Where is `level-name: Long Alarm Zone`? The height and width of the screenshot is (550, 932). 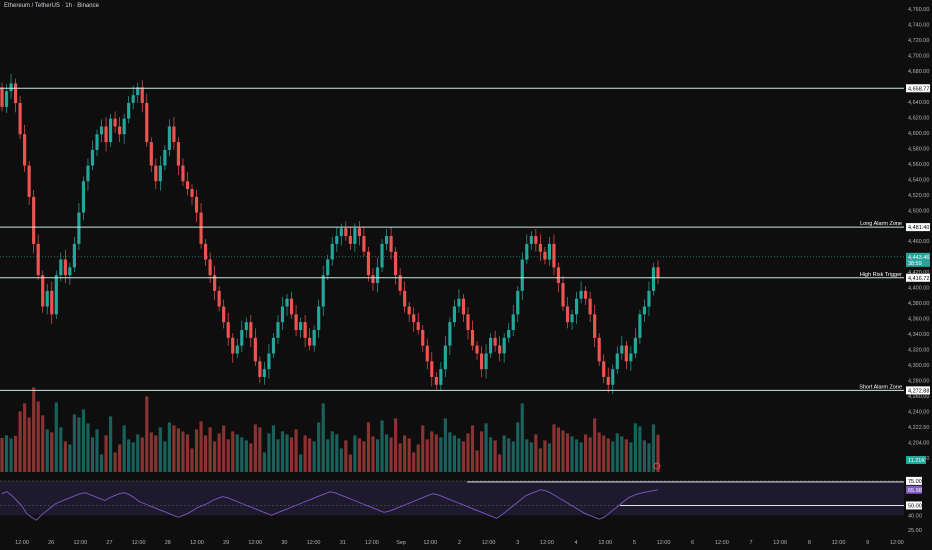
level-name: Long Alarm Zone is located at coordinates (881, 224).